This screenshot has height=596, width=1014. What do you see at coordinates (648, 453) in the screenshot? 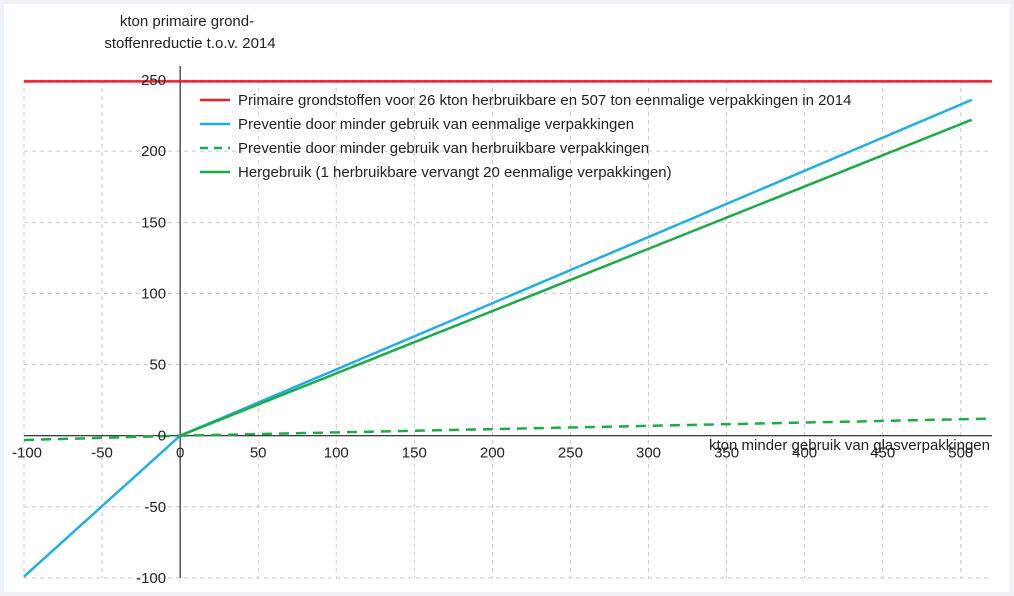
I see `x-tick-label: 300` at bounding box center [648, 453].